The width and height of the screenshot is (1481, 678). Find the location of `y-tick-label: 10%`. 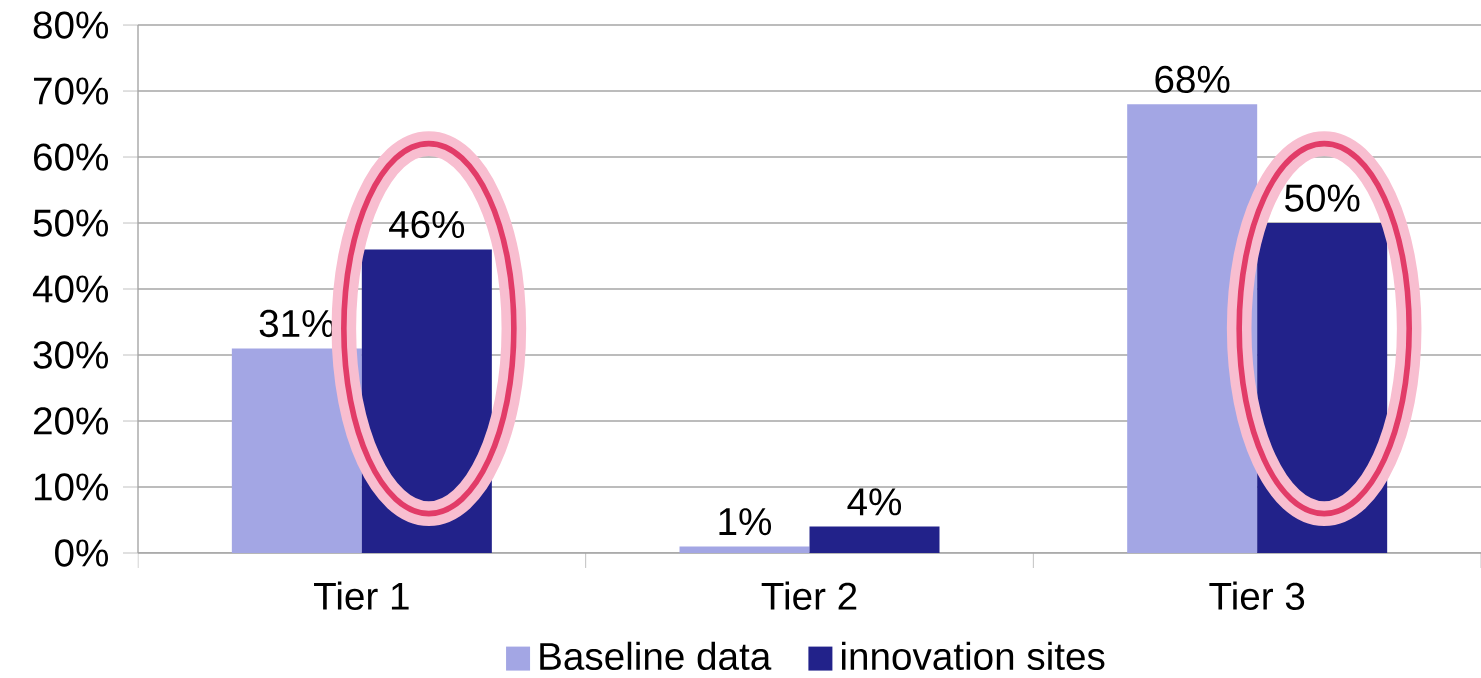

y-tick-label: 10% is located at coordinates (71, 487).